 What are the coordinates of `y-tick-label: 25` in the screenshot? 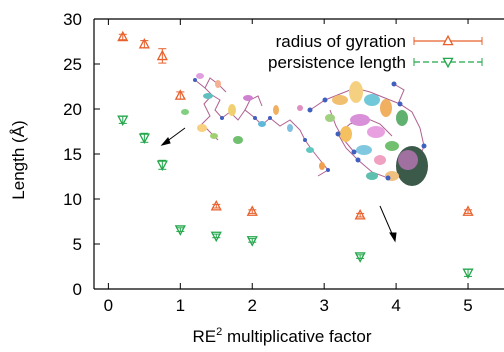 It's located at (72, 64).